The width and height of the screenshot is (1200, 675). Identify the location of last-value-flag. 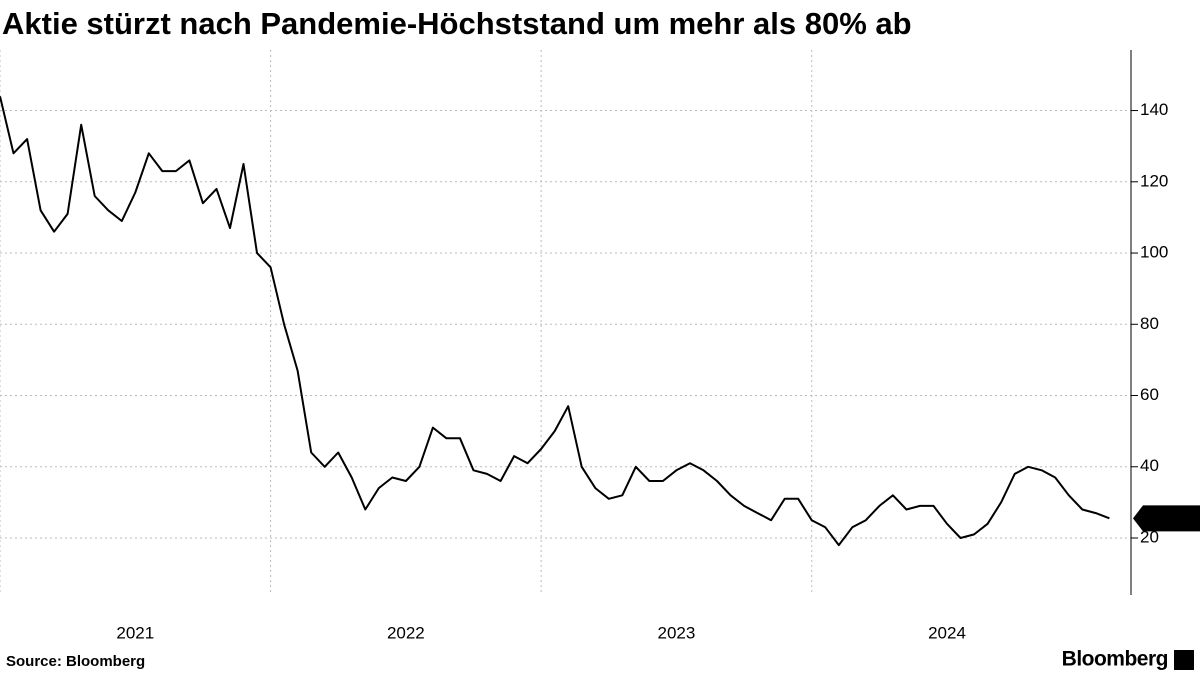
(1166, 518).